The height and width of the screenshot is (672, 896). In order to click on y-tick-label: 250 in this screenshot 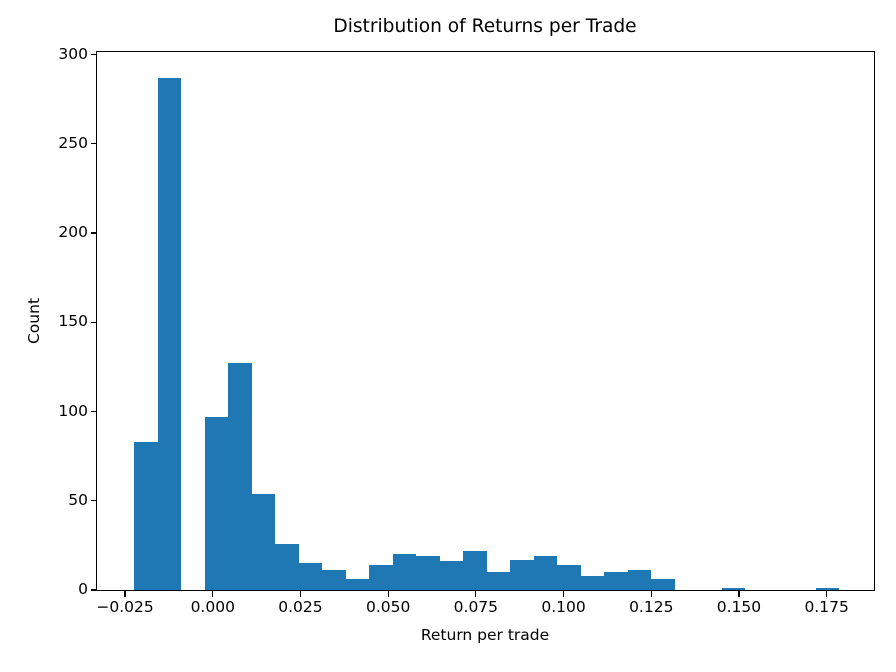, I will do `click(73, 142)`.